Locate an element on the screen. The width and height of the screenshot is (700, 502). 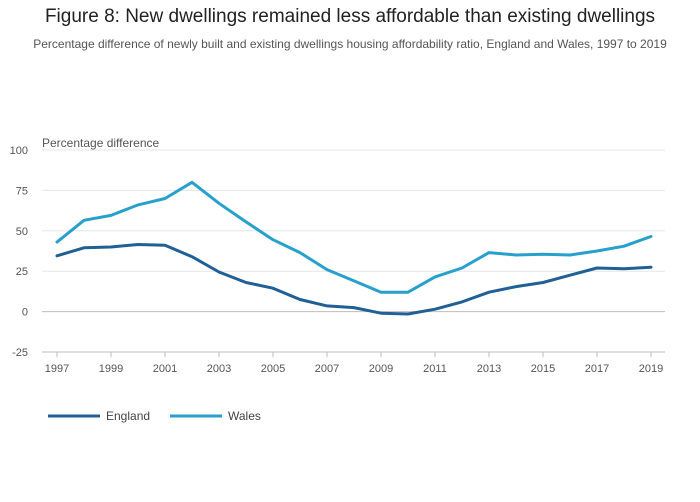
x-tick-label: 1999 is located at coordinates (111, 369).